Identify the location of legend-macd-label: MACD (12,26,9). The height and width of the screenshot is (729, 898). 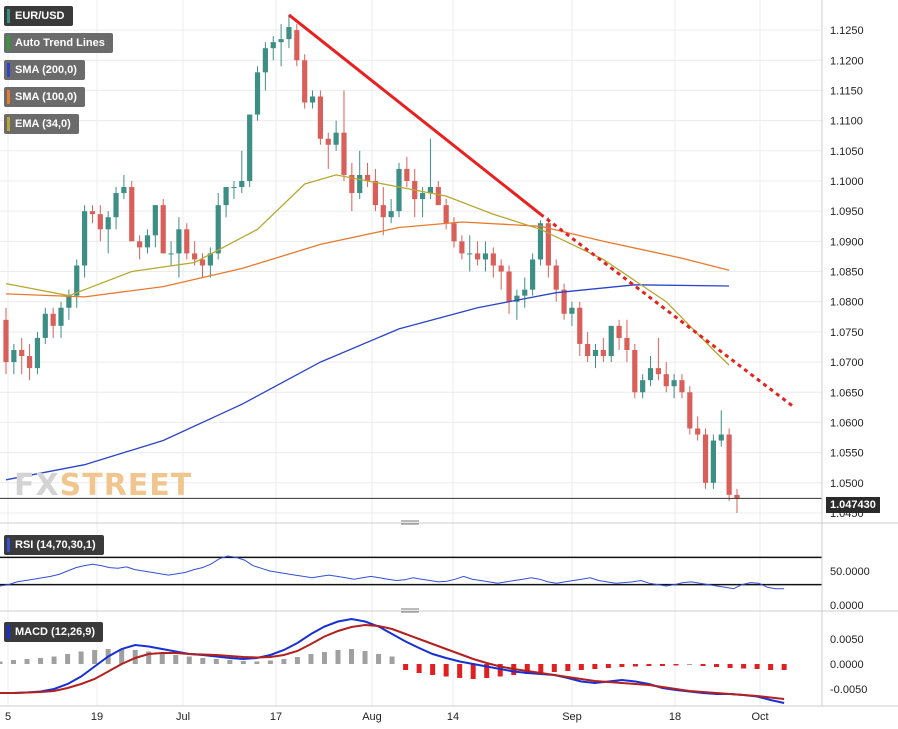
(55, 632).